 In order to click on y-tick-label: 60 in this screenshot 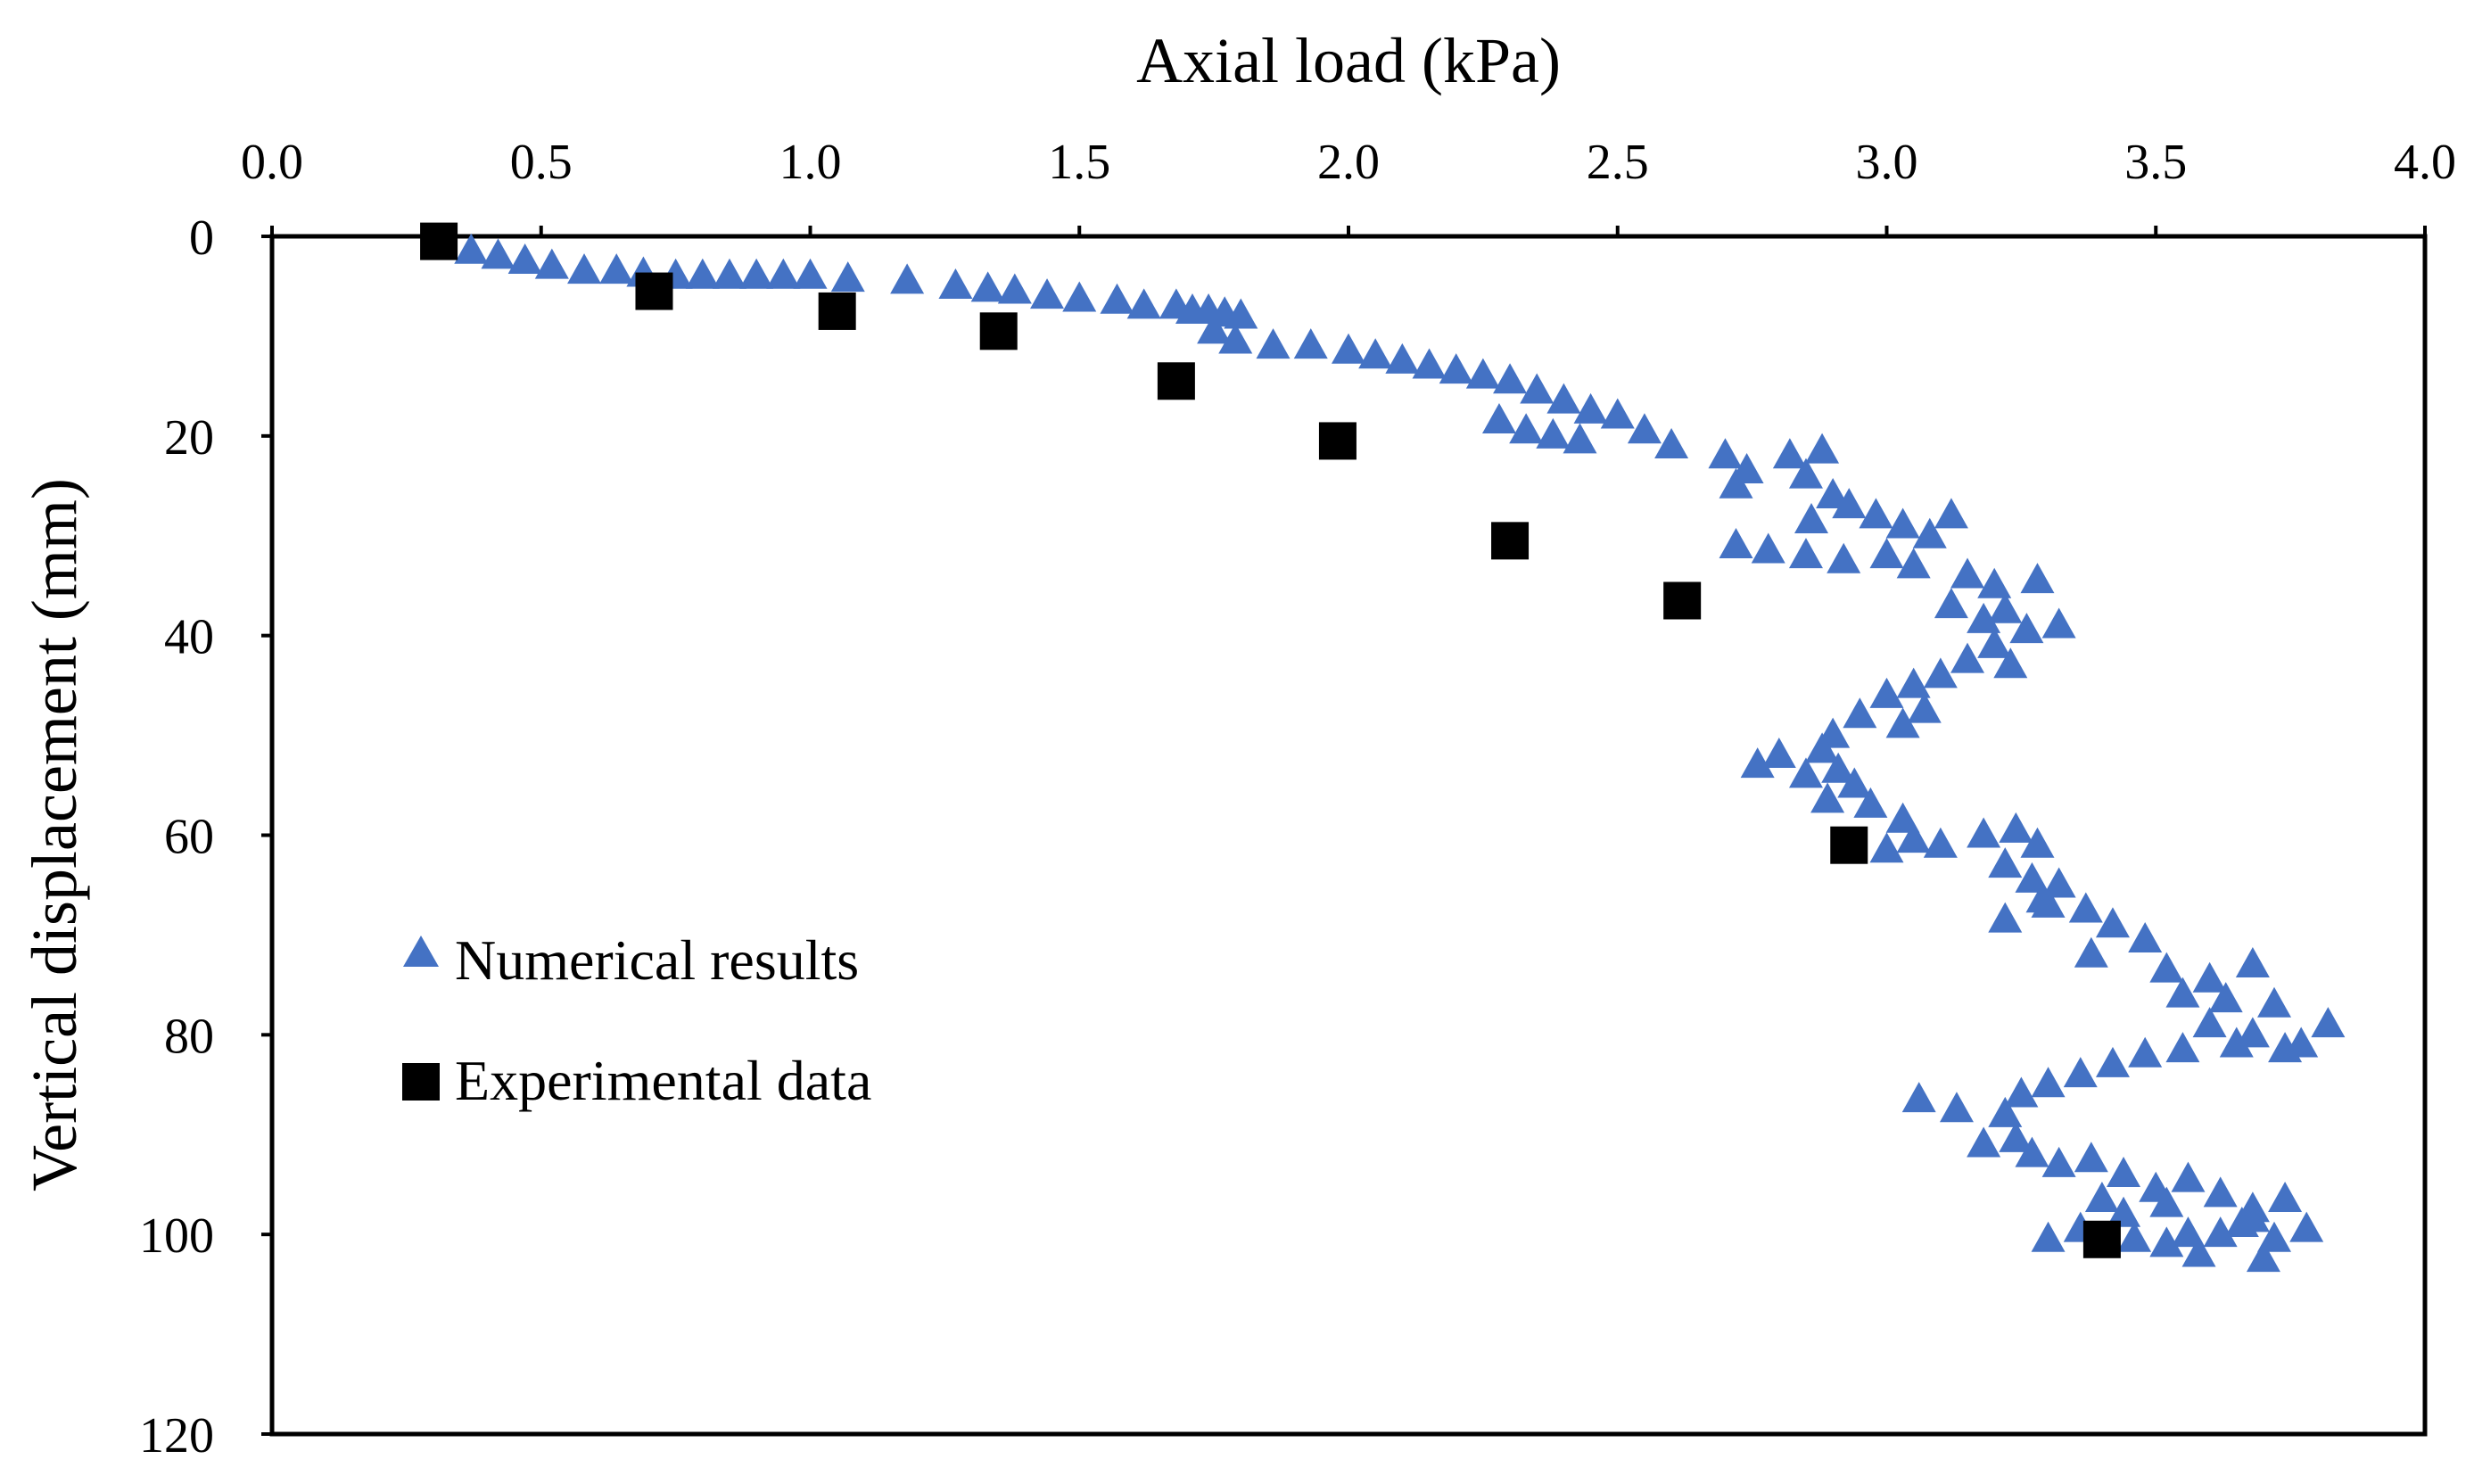, I will do `click(189, 837)`.